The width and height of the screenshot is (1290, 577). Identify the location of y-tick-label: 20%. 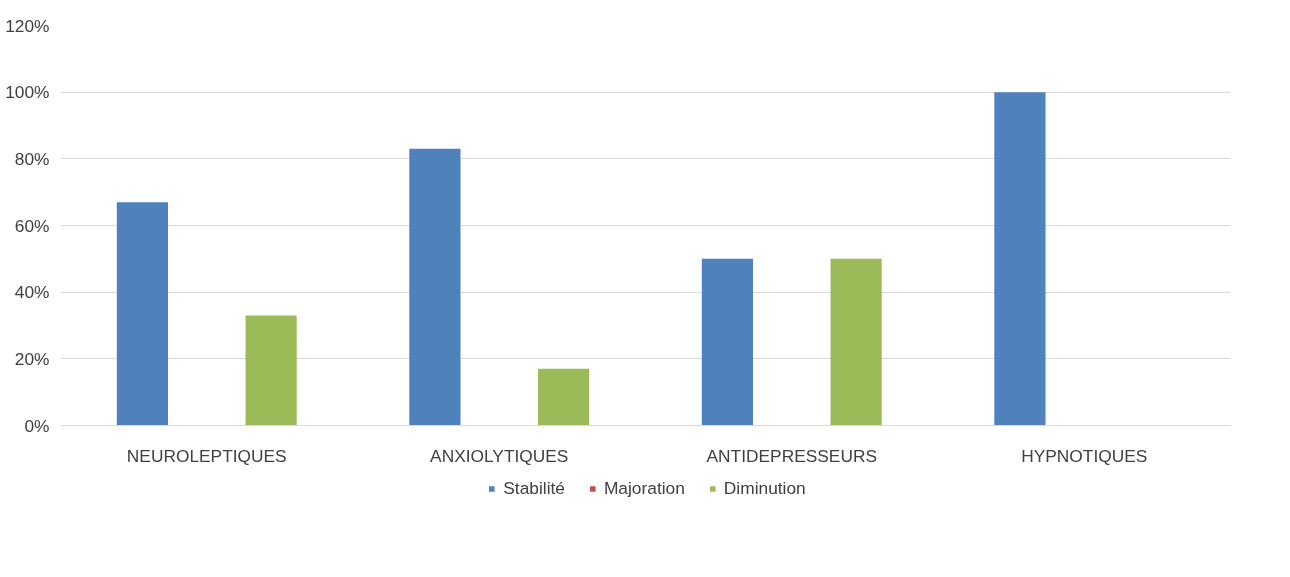
(32, 358).